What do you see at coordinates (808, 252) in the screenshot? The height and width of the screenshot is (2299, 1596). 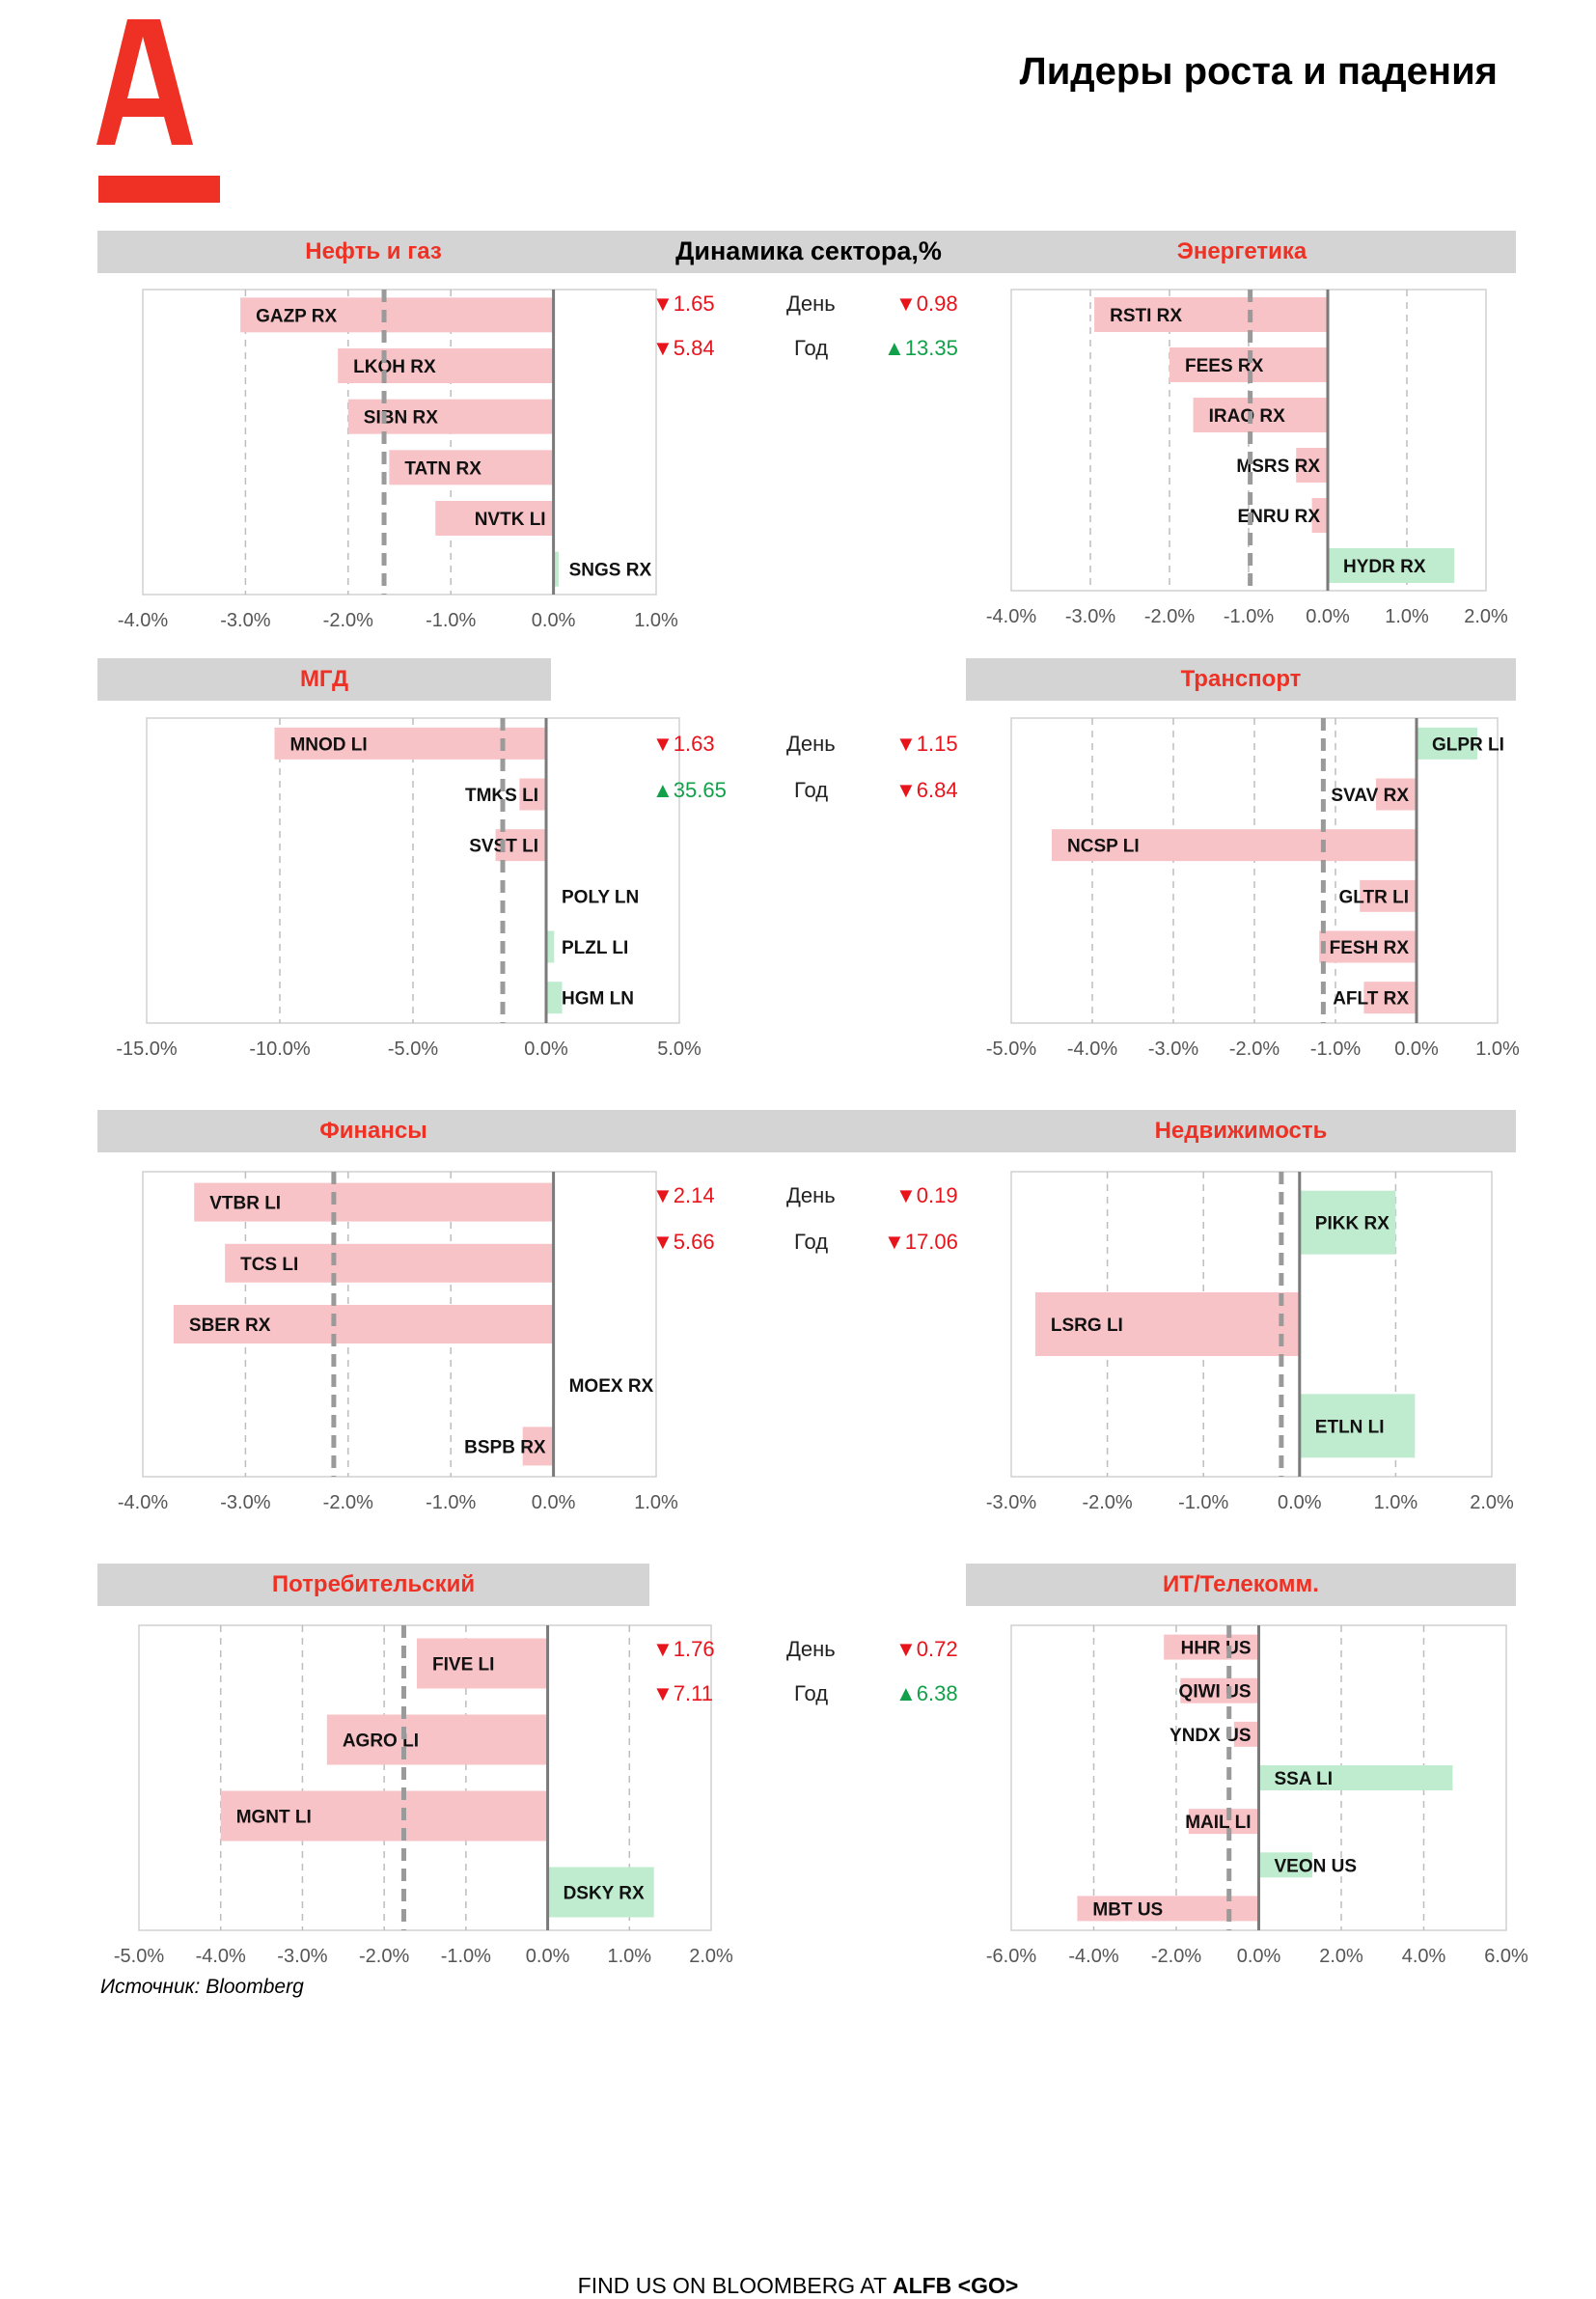 I see `section-band-dynamics` at bounding box center [808, 252].